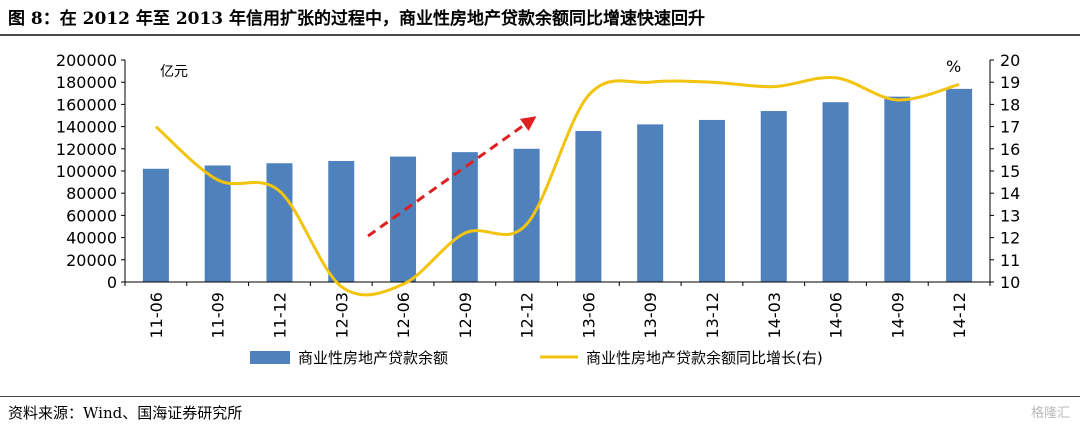 Image resolution: width=1080 pixels, height=431 pixels. I want to click on x-tick-label: 12-03, so click(341, 315).